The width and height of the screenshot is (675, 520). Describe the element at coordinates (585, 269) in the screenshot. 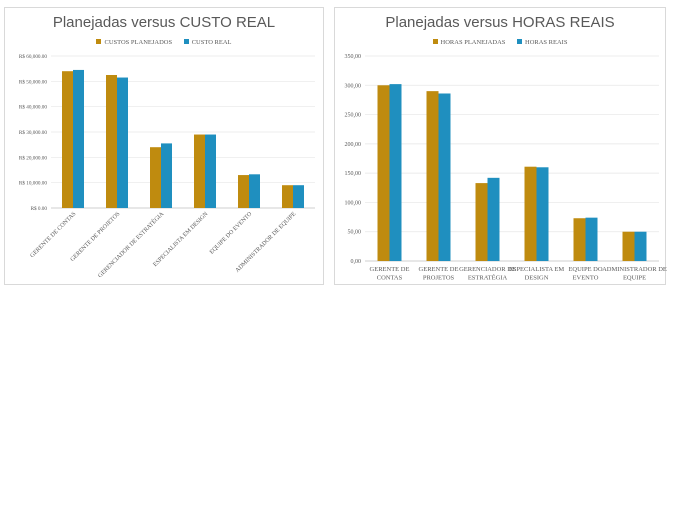

I see `x-category-label-line: EQUIPE DO` at that location.